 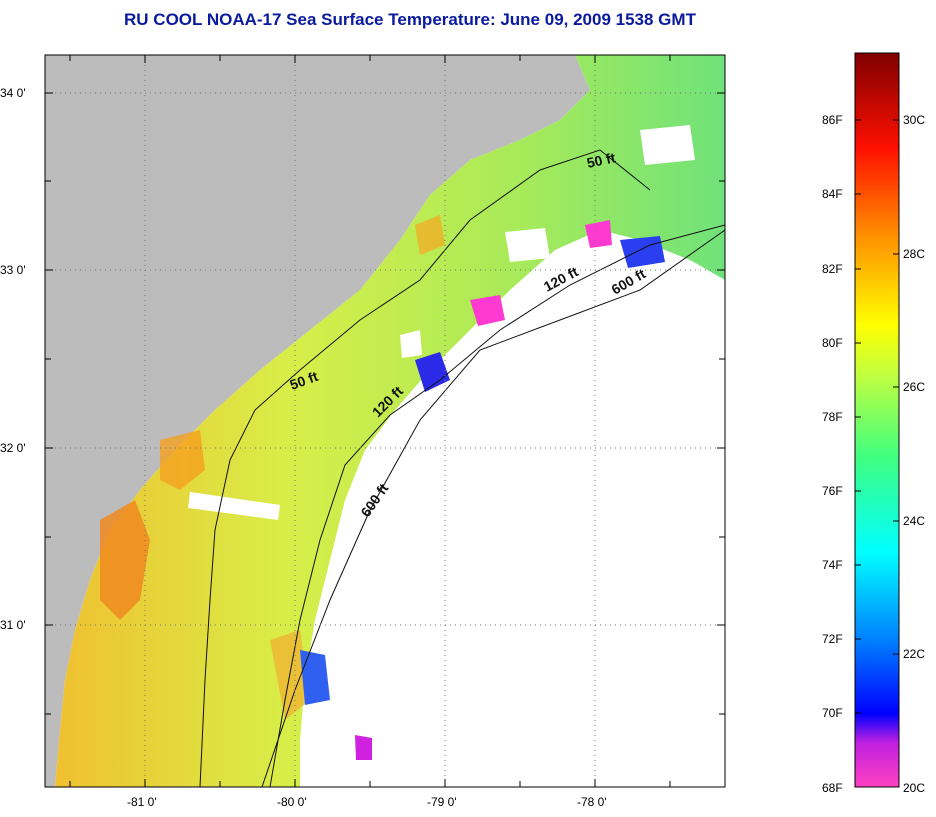 What do you see at coordinates (914, 120) in the screenshot?
I see `colorbar-c-label: 30C` at bounding box center [914, 120].